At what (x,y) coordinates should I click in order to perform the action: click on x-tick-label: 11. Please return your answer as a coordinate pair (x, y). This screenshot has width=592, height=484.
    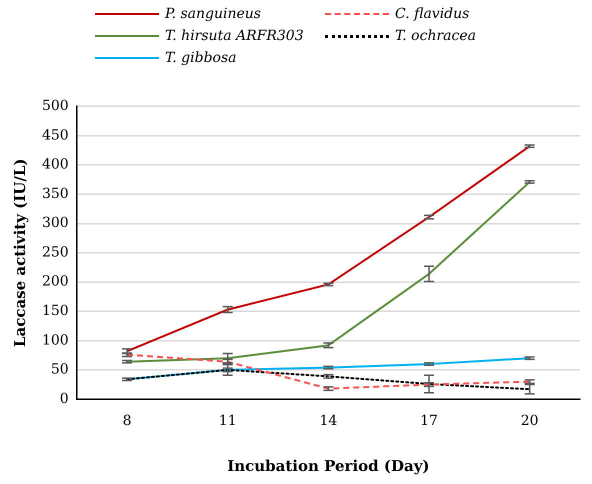
    Looking at the image, I should click on (227, 421).